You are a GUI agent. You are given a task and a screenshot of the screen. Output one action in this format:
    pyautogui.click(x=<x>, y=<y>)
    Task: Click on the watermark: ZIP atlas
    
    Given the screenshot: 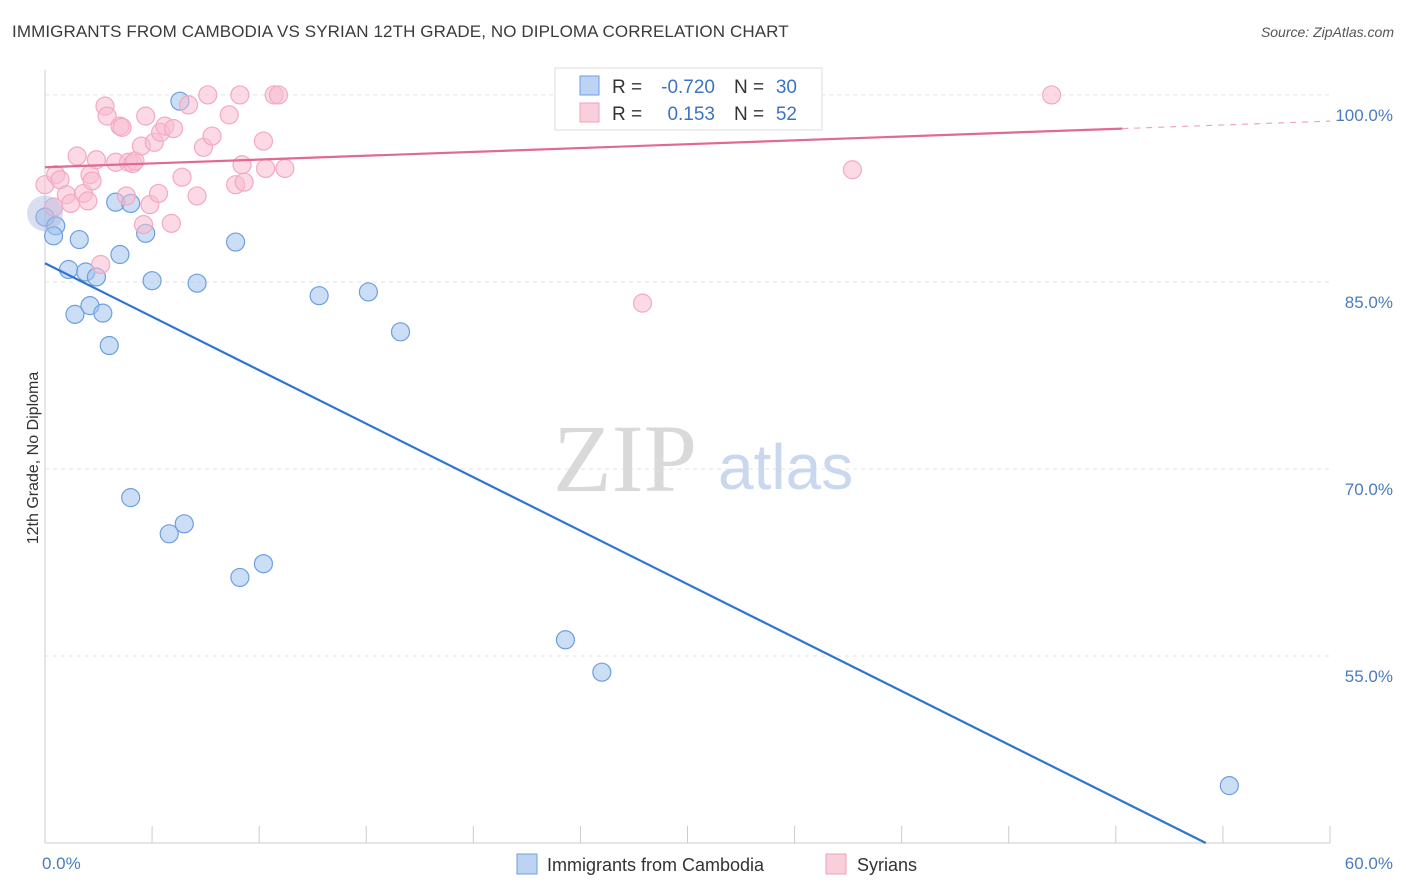 What is the action you would take?
    pyautogui.click(x=703, y=458)
    